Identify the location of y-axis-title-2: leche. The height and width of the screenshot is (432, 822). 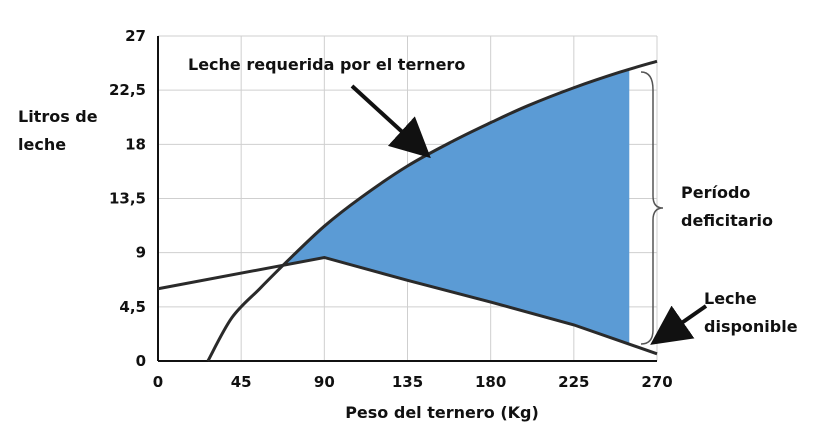
(42, 144).